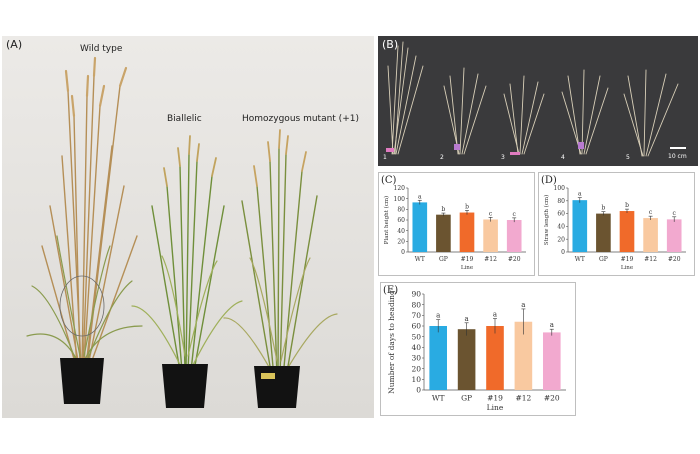  I want to click on y-tick-label: 50, so click(416, 336).